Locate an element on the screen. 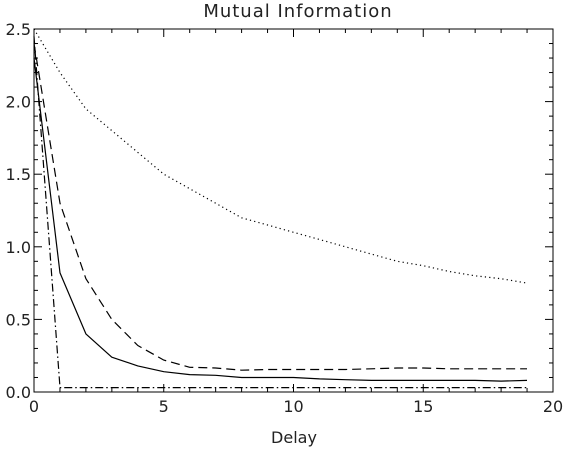  y-tick-label: 2.5 is located at coordinates (18, 29).